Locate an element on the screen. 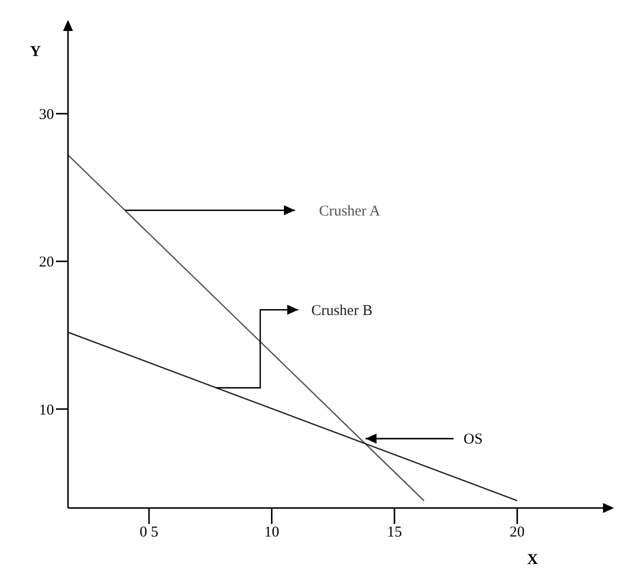 The width and height of the screenshot is (637, 583). x-tick-label: 15 is located at coordinates (394, 532).